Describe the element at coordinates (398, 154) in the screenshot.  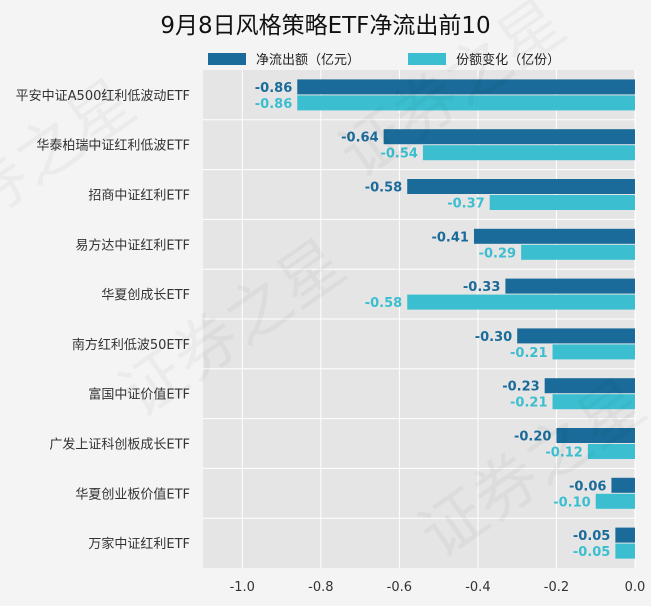
I see `data-label: -0.54` at that location.